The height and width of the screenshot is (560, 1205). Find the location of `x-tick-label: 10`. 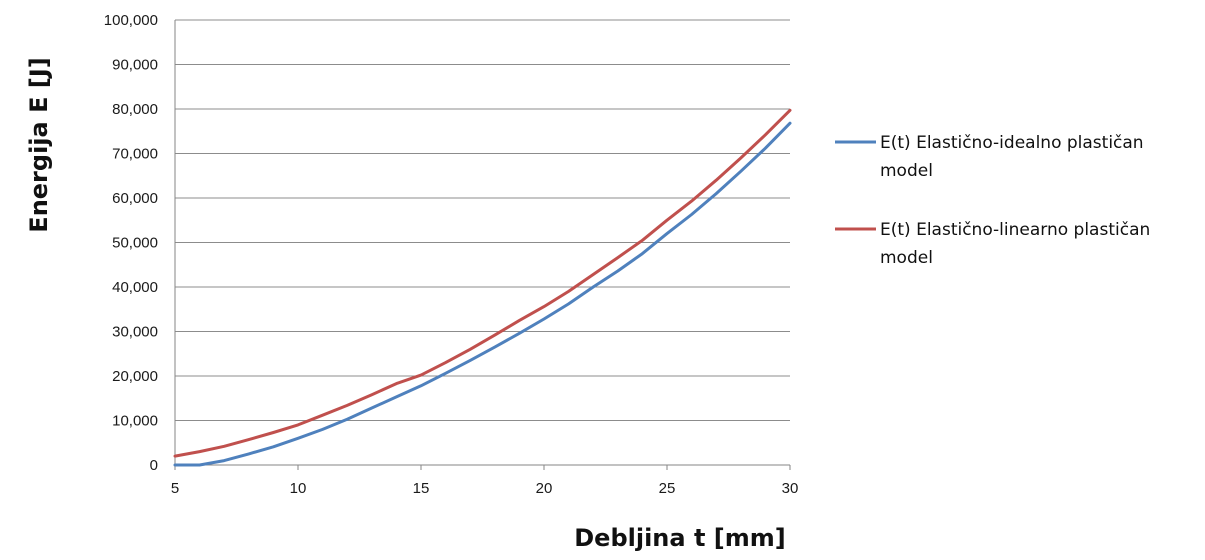

x-tick-label: 10 is located at coordinates (298, 488).